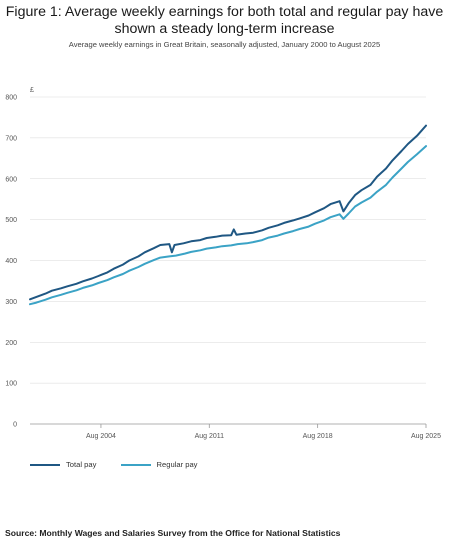  I want to click on y-tick-label: 0, so click(15, 425).